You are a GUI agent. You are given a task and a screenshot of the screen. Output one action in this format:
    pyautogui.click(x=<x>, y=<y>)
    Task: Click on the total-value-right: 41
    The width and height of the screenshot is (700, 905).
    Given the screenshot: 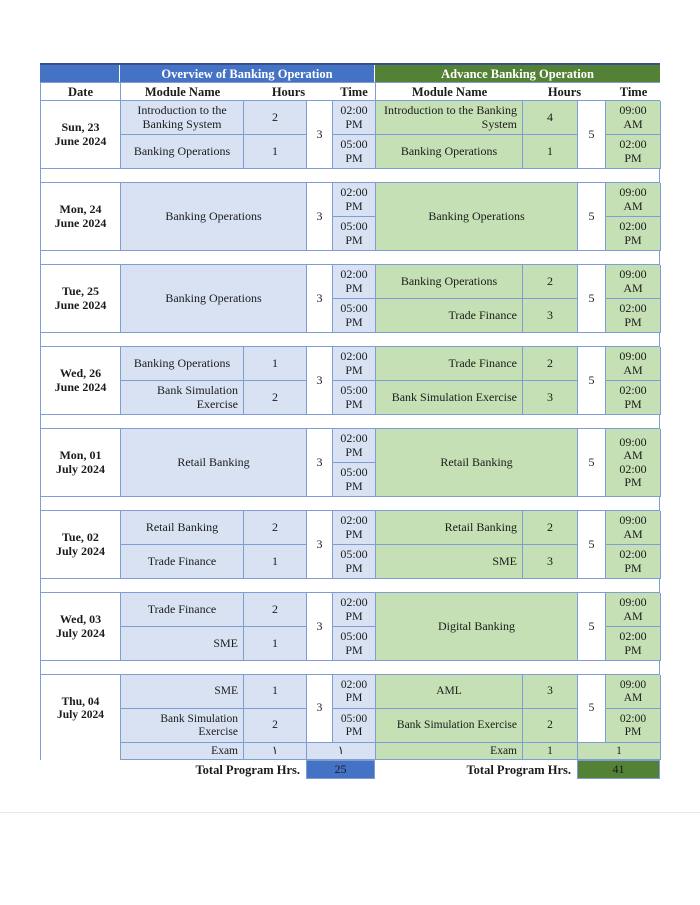 What is the action you would take?
    pyautogui.click(x=618, y=769)
    